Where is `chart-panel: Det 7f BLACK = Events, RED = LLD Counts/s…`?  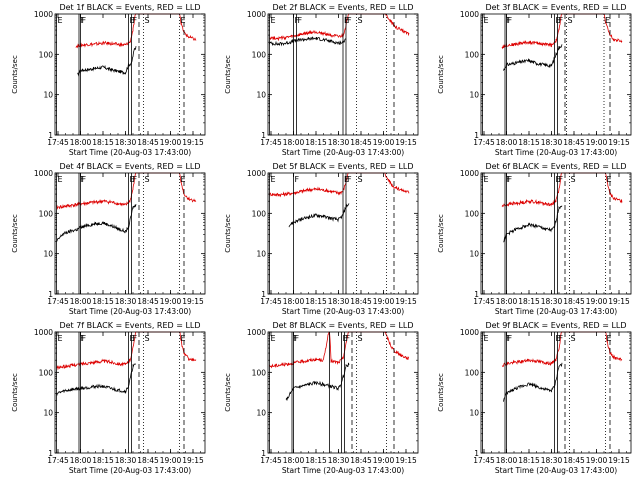 chart-panel: Det 7f BLACK = Events, RED = LLD Counts/s… is located at coordinates (108, 398).